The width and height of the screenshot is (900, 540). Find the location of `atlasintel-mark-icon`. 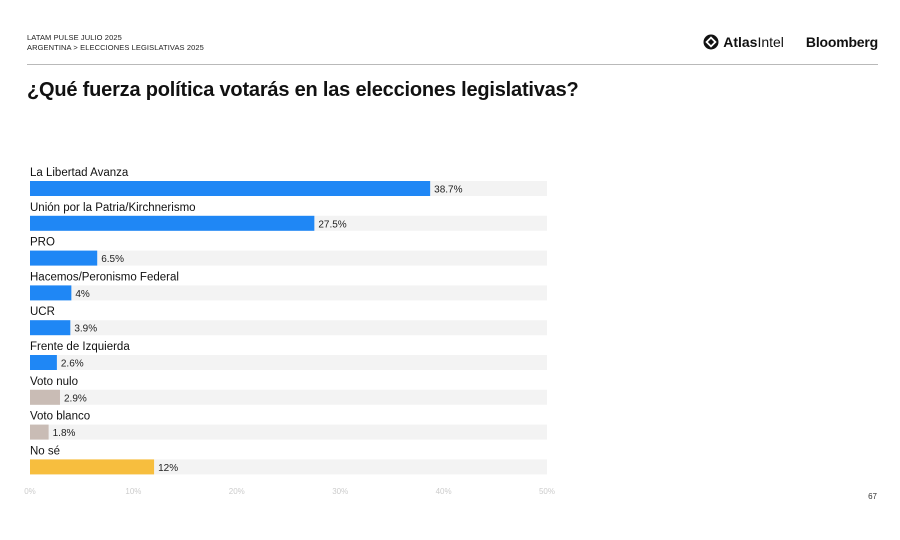

atlasintel-mark-icon is located at coordinates (711, 42).